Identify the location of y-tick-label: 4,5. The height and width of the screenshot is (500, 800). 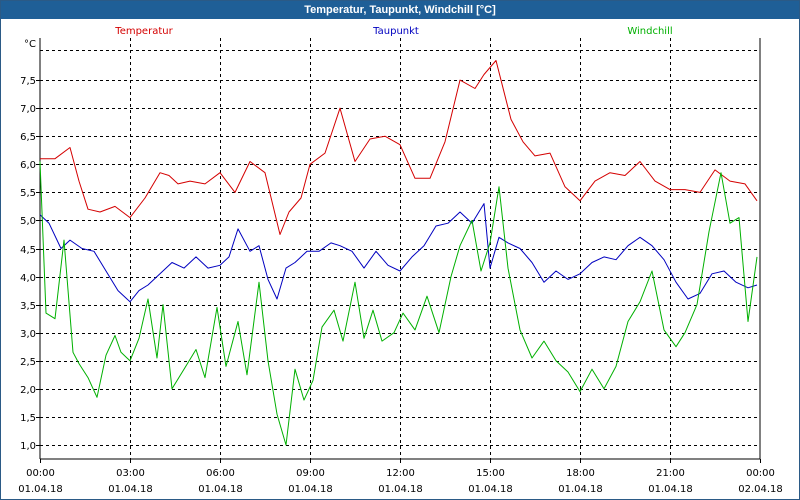
(28, 250).